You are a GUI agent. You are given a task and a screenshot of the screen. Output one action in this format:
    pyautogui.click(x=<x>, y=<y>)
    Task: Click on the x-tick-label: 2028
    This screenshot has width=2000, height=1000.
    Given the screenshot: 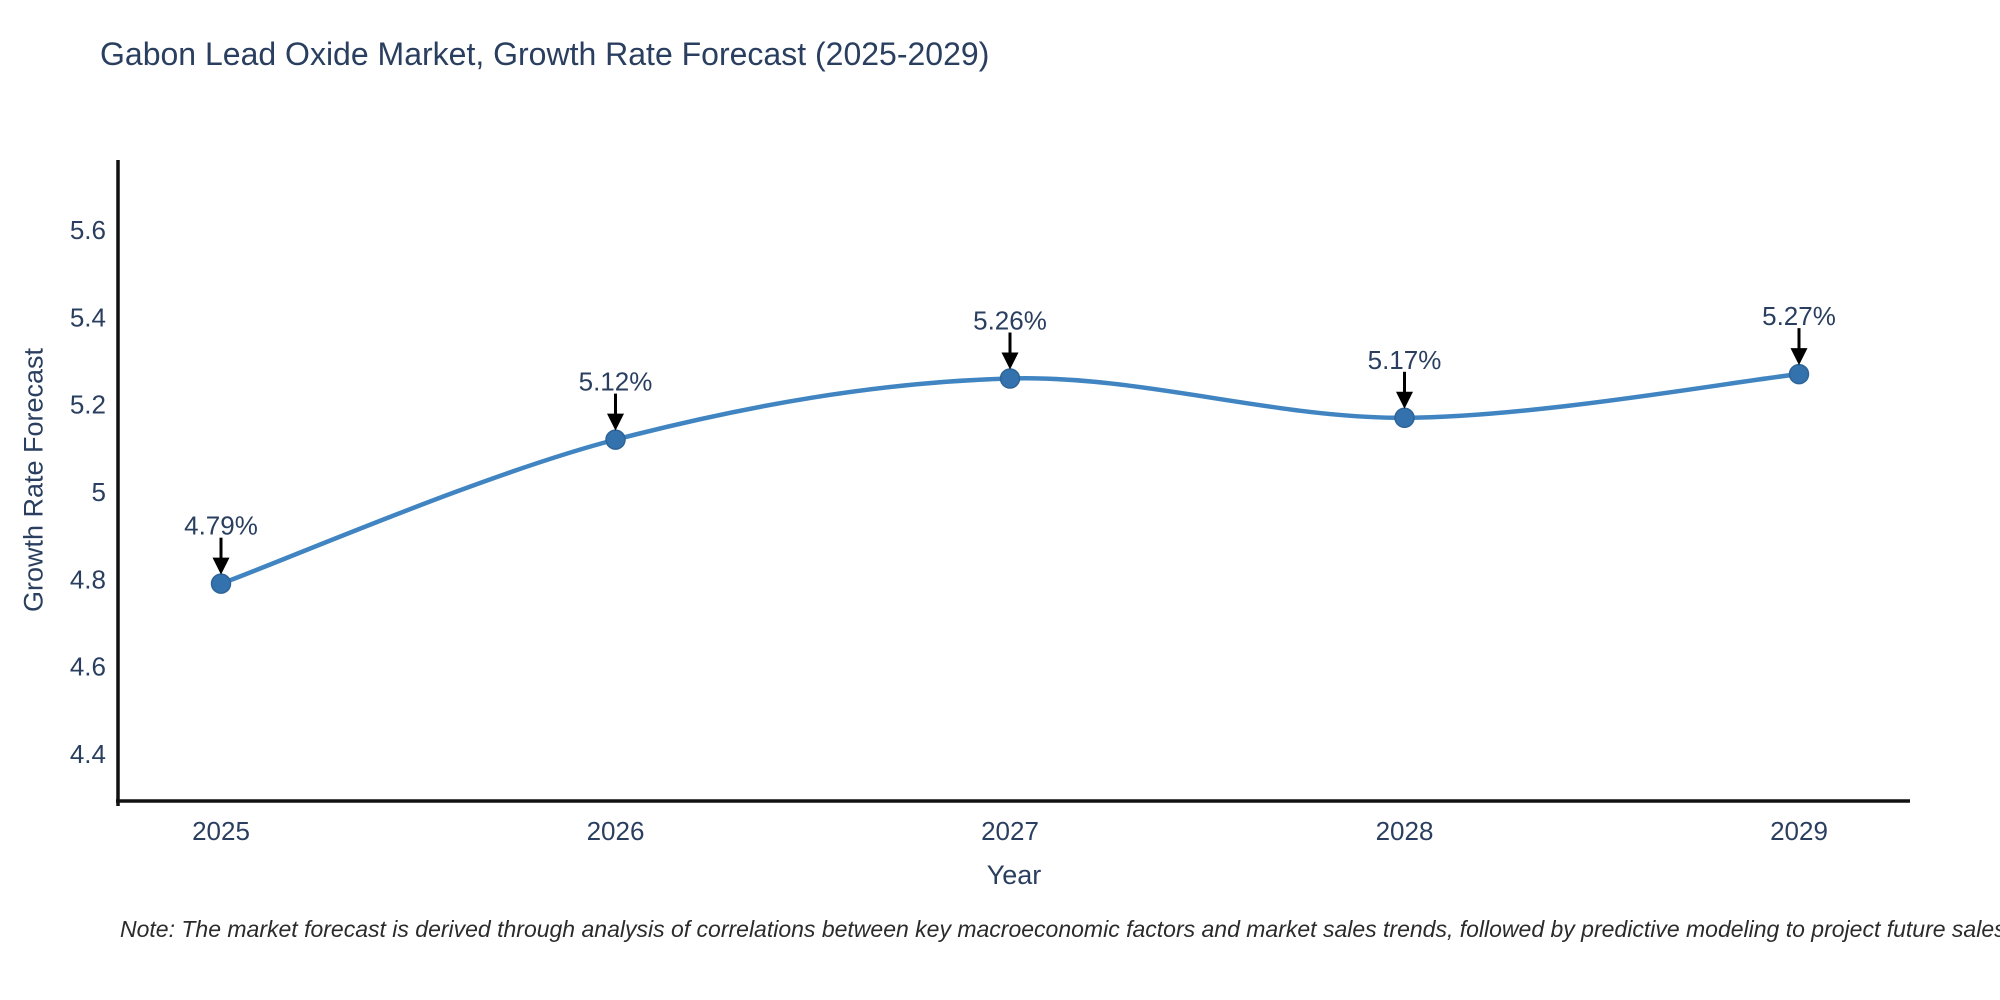 What is the action you would take?
    pyautogui.click(x=1405, y=831)
    